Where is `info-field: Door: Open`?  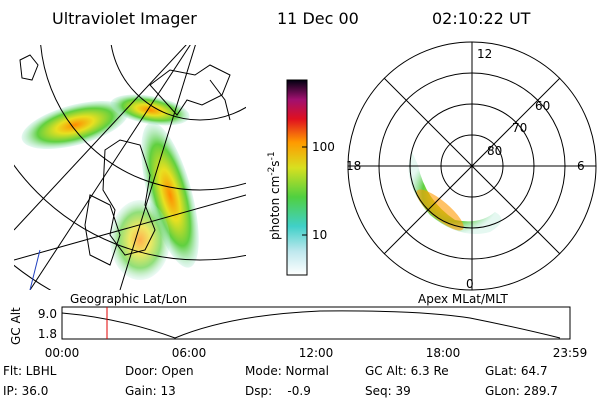
info-field: Door: Open is located at coordinates (159, 371).